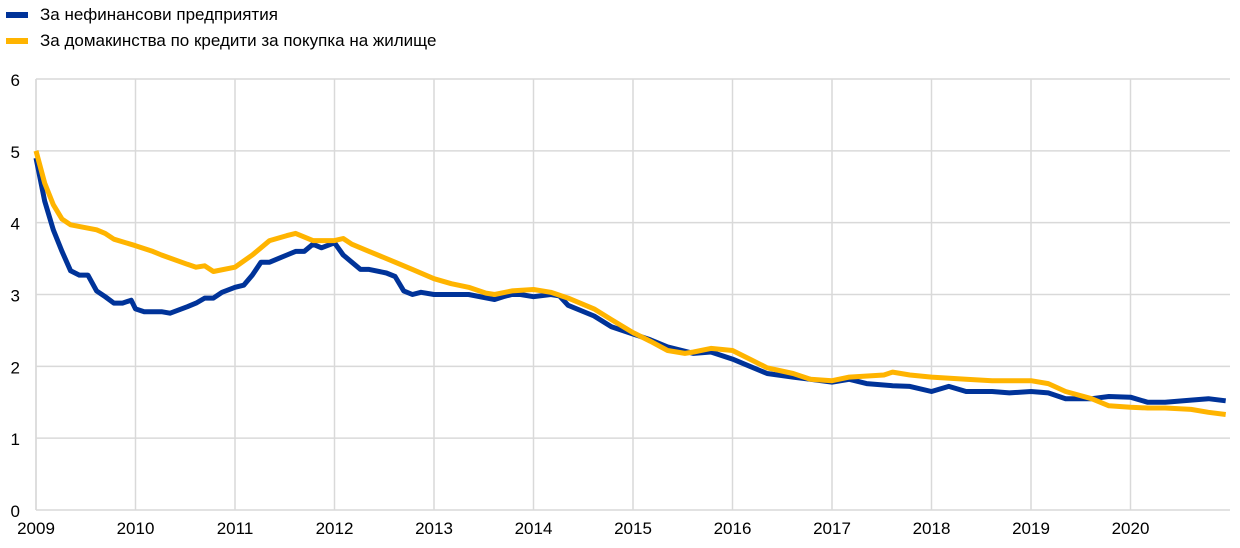  Describe the element at coordinates (335, 528) in the screenshot. I see `x-tick-label: 2012` at that location.